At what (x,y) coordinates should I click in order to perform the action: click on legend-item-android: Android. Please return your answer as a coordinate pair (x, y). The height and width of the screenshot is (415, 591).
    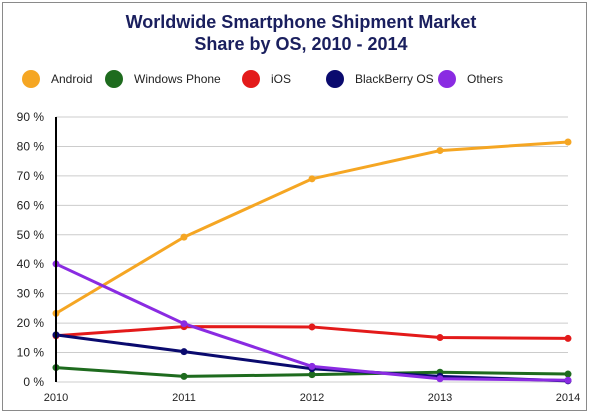
    Looking at the image, I should click on (57, 79).